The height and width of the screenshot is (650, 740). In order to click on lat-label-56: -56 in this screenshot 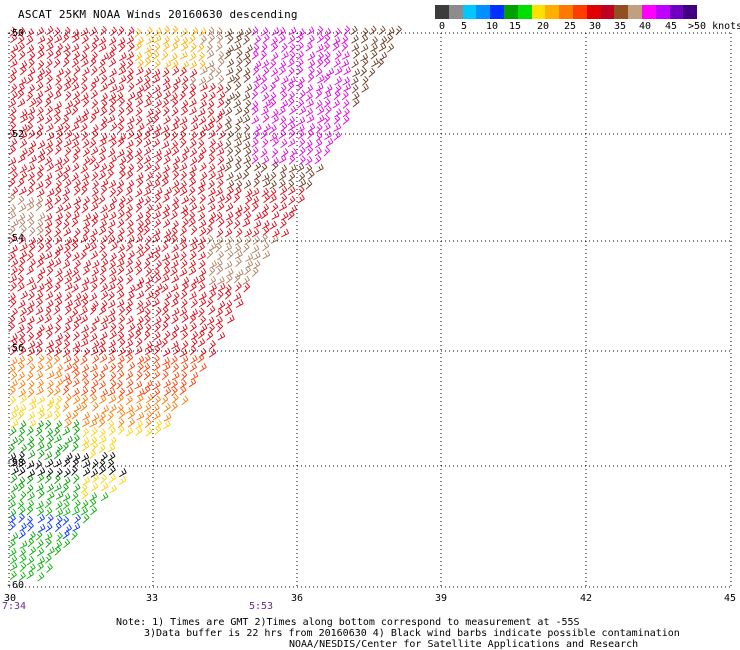, I will do `click(15, 348)`.